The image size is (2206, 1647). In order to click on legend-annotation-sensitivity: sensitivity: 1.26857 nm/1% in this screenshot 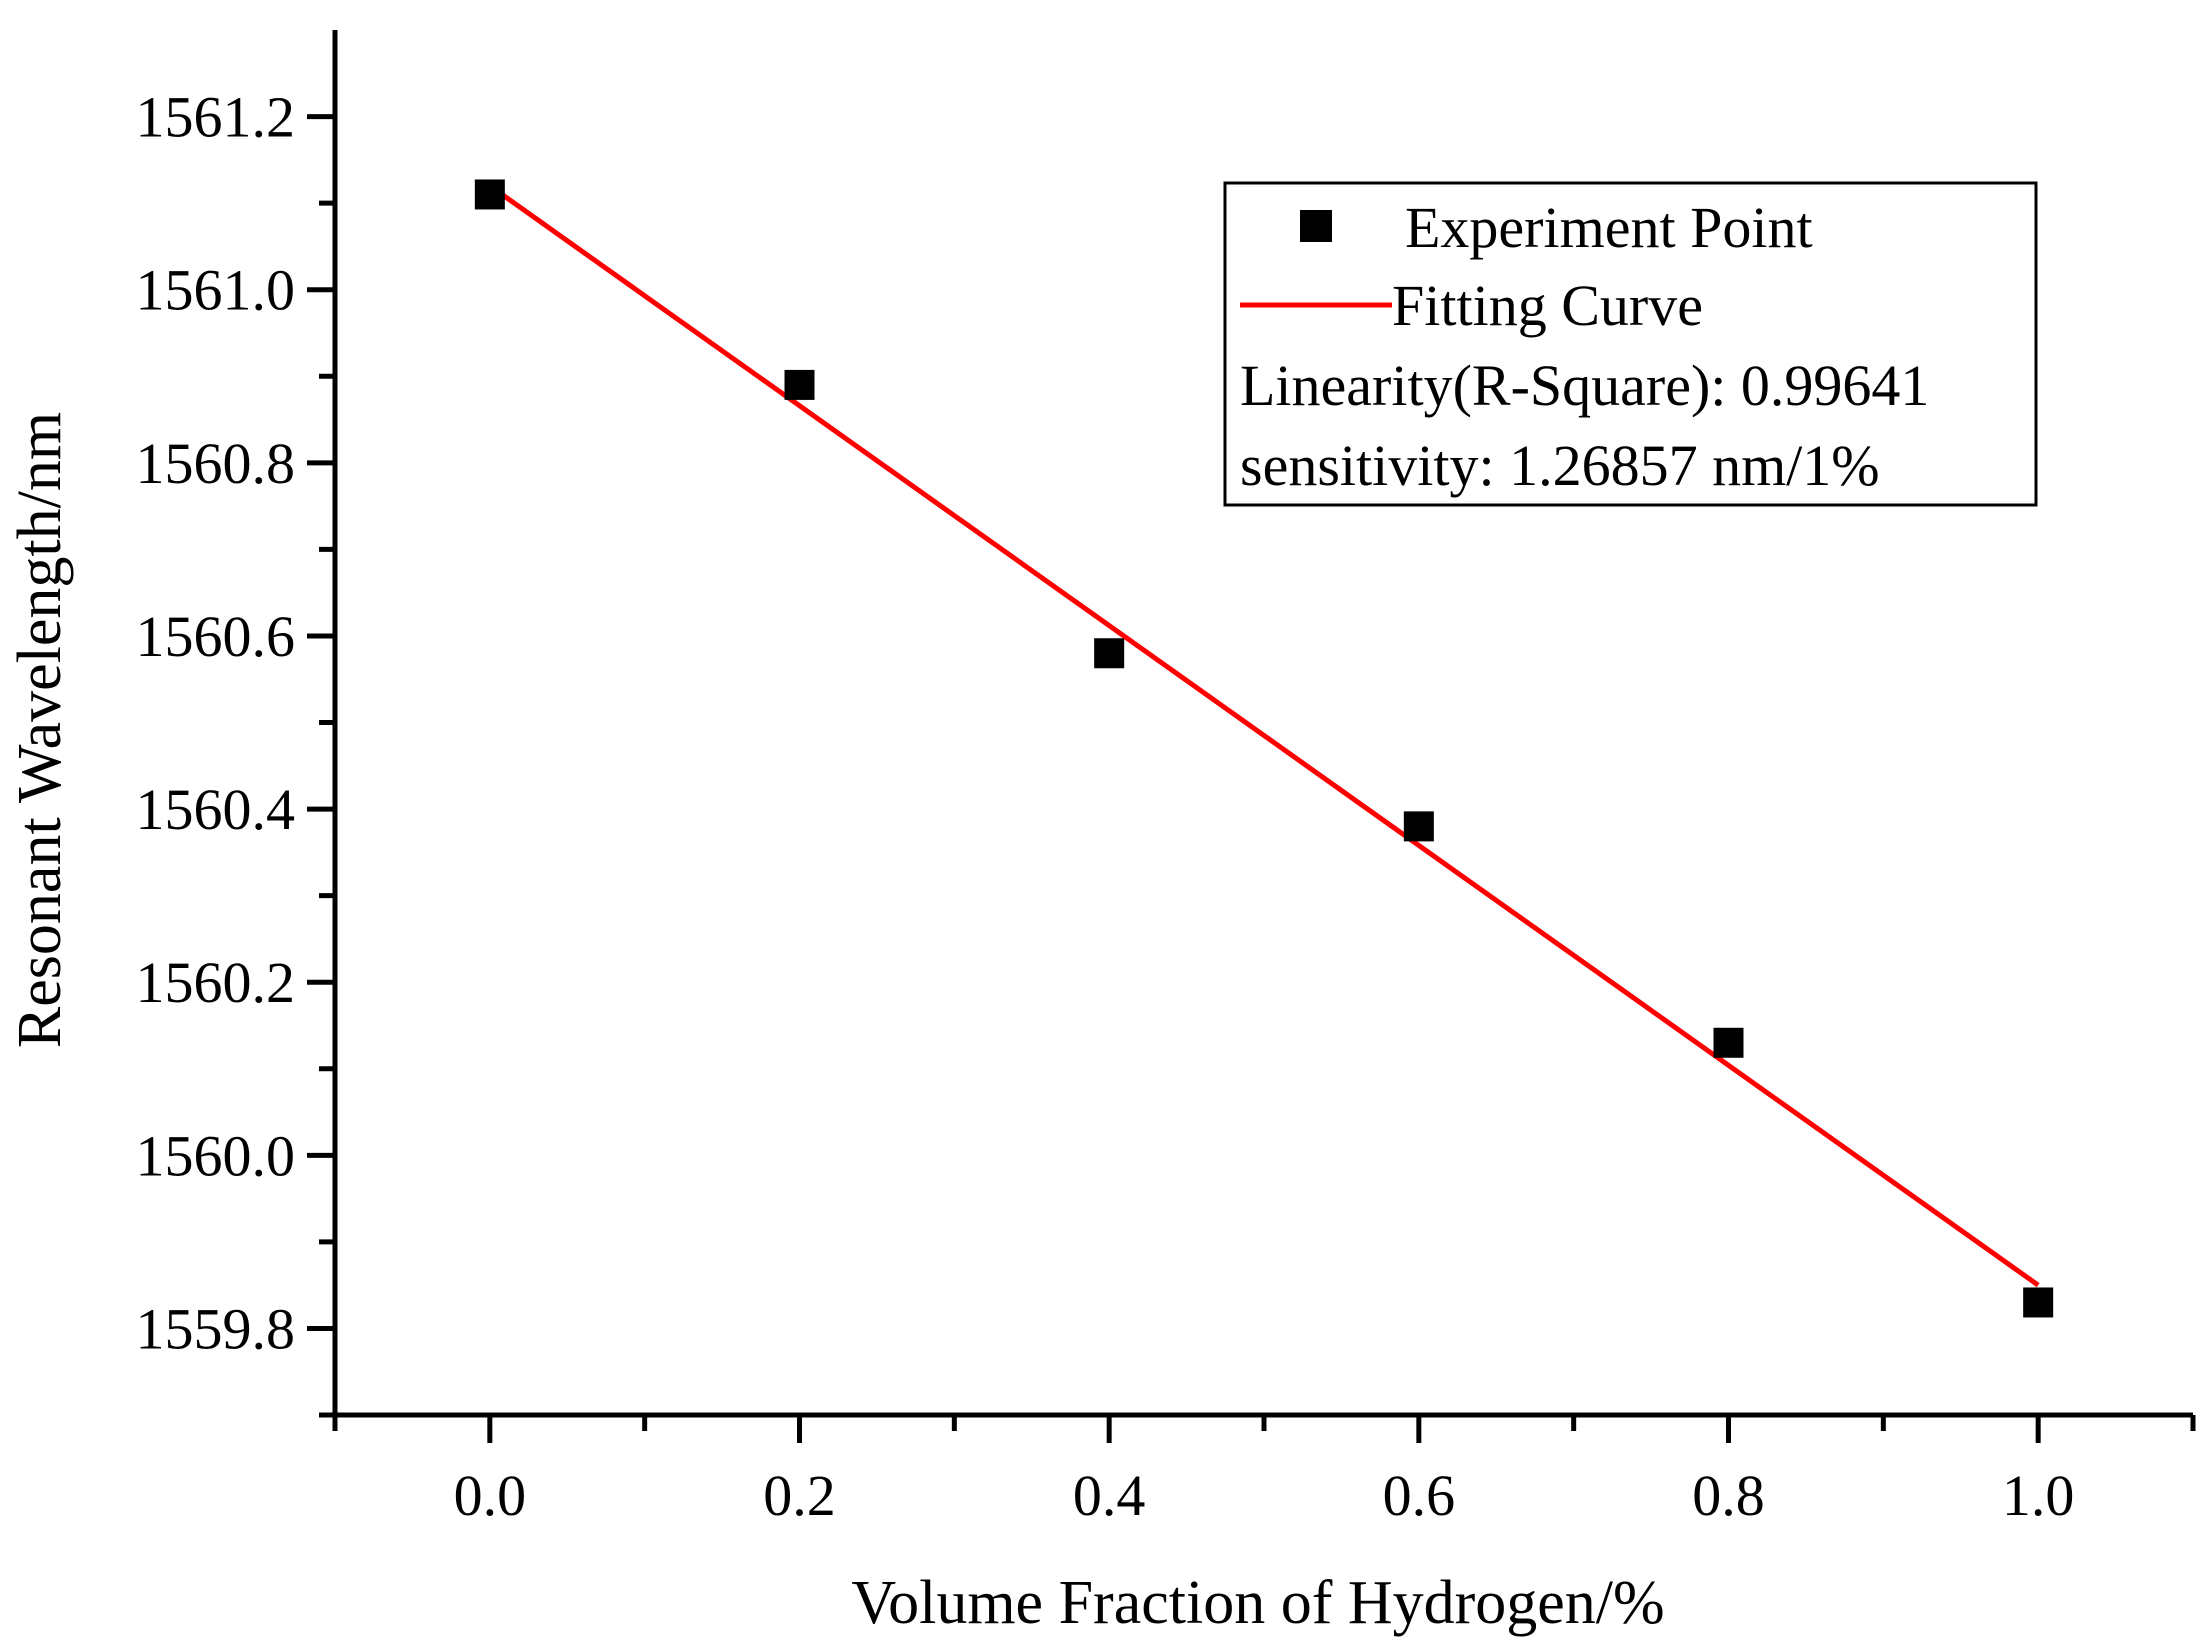, I will do `click(1560, 465)`.